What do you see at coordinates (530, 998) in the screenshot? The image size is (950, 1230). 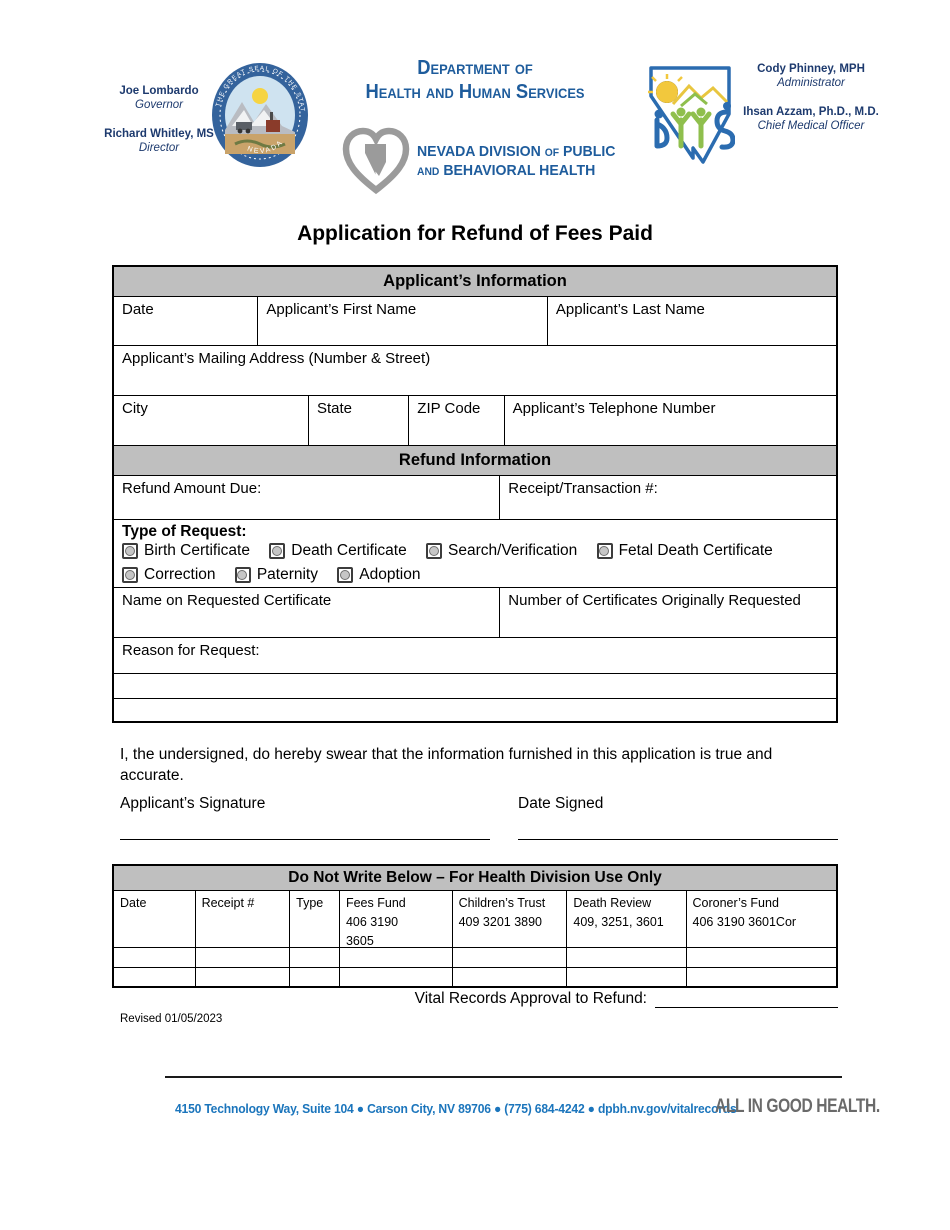 I see `approval-label: Vital Records Approval to Refund:` at bounding box center [530, 998].